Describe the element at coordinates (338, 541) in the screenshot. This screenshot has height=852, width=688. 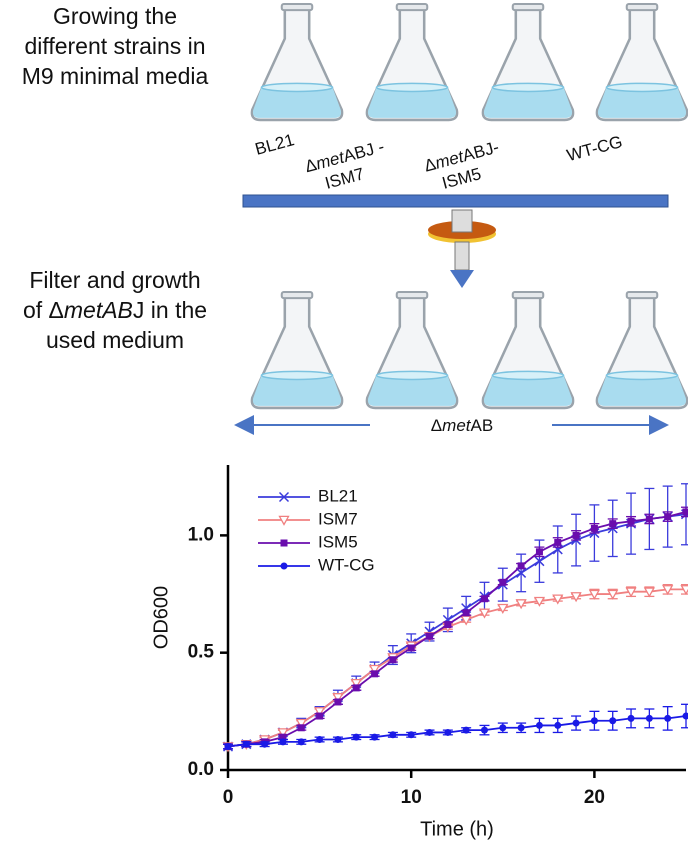
I see `legend-label: ISM5` at that location.